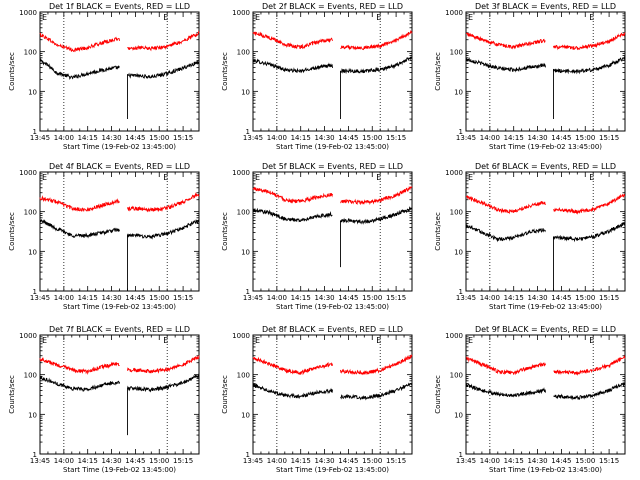 The height and width of the screenshot is (480, 640). What do you see at coordinates (332, 329) in the screenshot?
I see `panel-title: Det 8f BLACK = Events, RED = LLD` at bounding box center [332, 329].